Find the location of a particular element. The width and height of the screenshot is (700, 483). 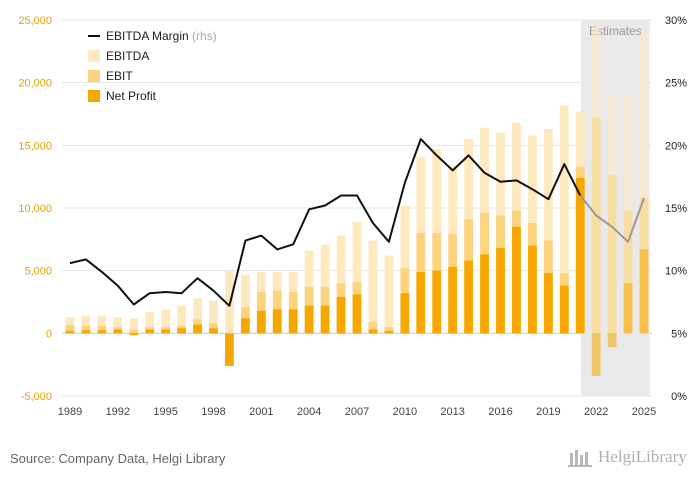

line-ebitda-margin-estimate is located at coordinates (612, 218).